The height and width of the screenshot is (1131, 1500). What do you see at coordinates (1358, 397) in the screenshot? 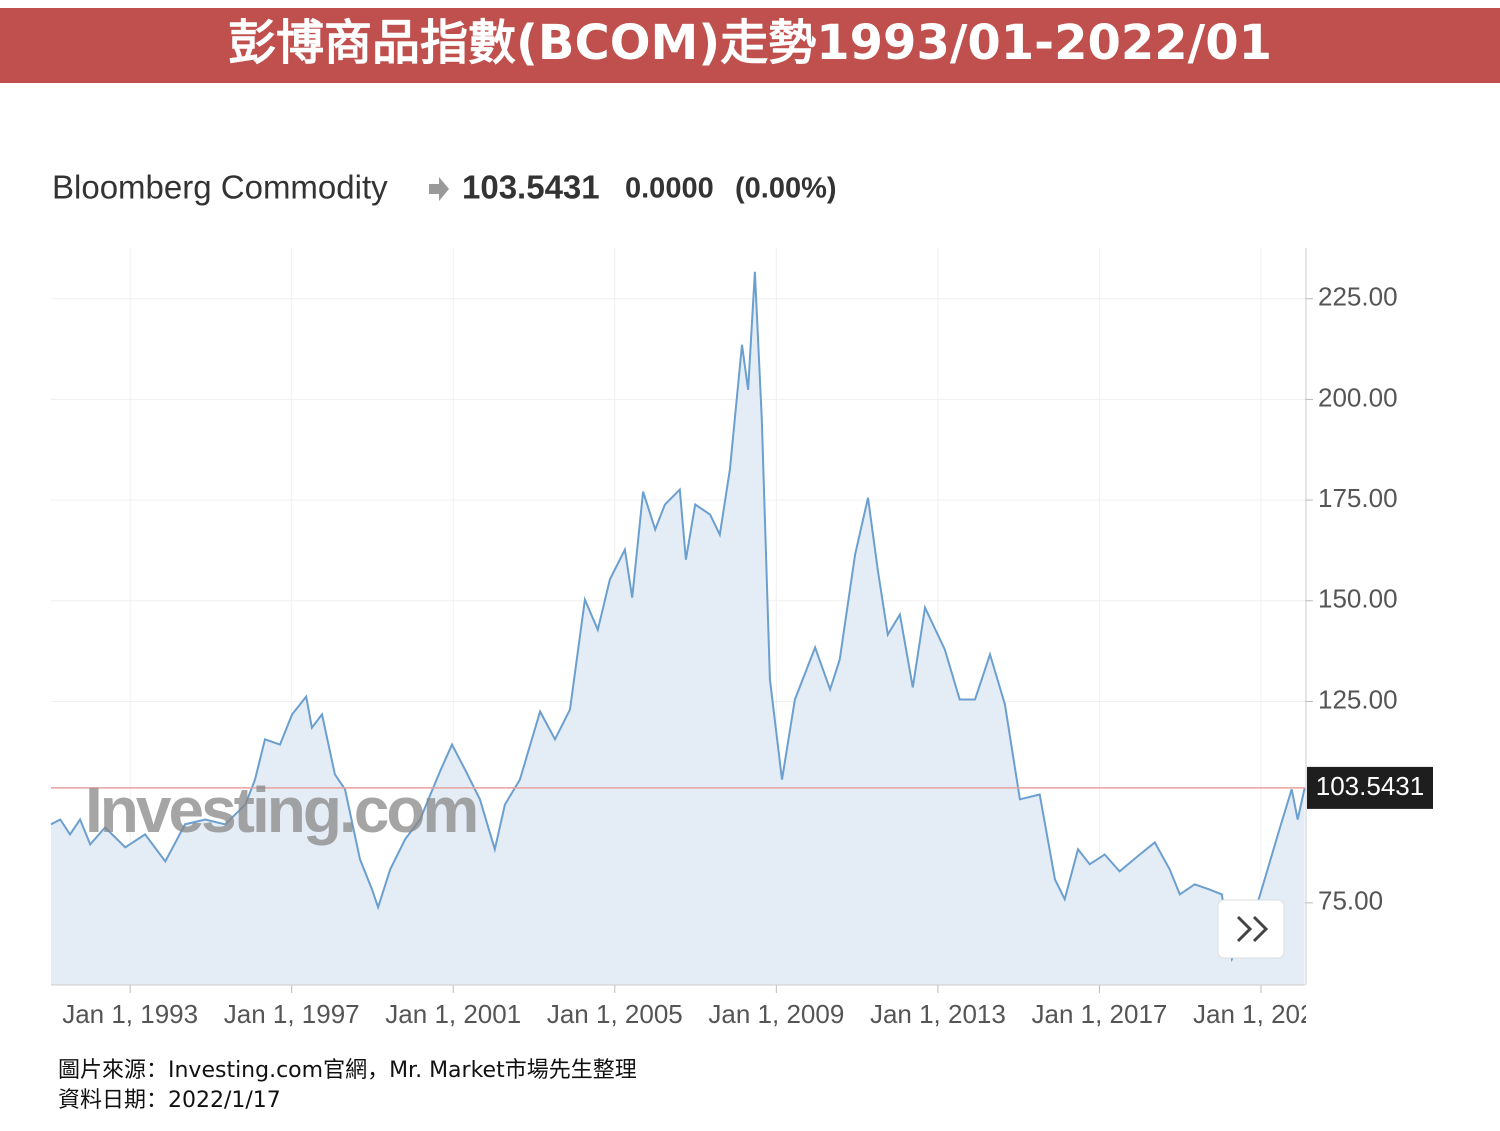
I see `y-tick-label: 200.00` at bounding box center [1358, 397].